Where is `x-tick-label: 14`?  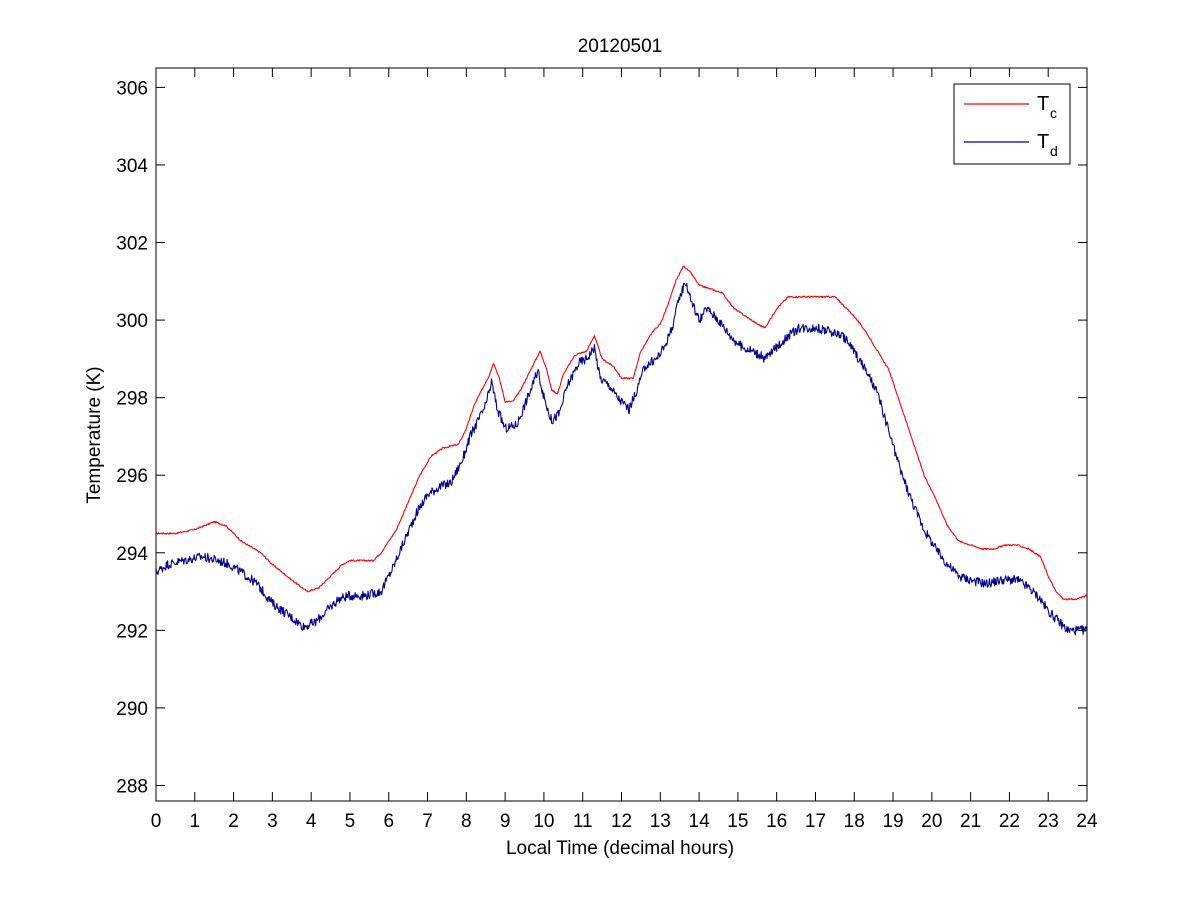 x-tick-label: 14 is located at coordinates (700, 821).